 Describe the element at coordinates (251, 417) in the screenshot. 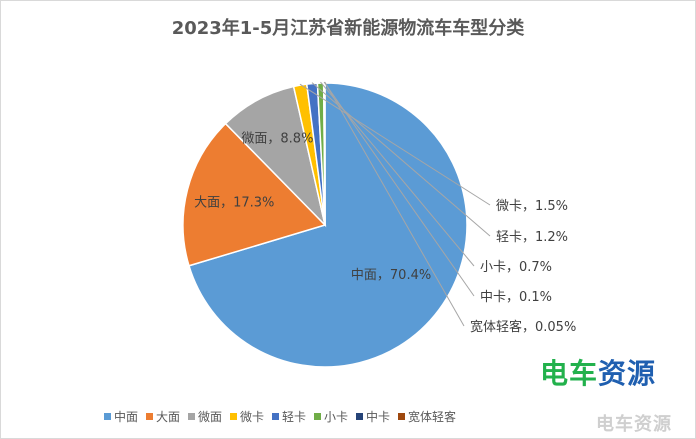

I see `legend-label-3: 微卡` at that location.